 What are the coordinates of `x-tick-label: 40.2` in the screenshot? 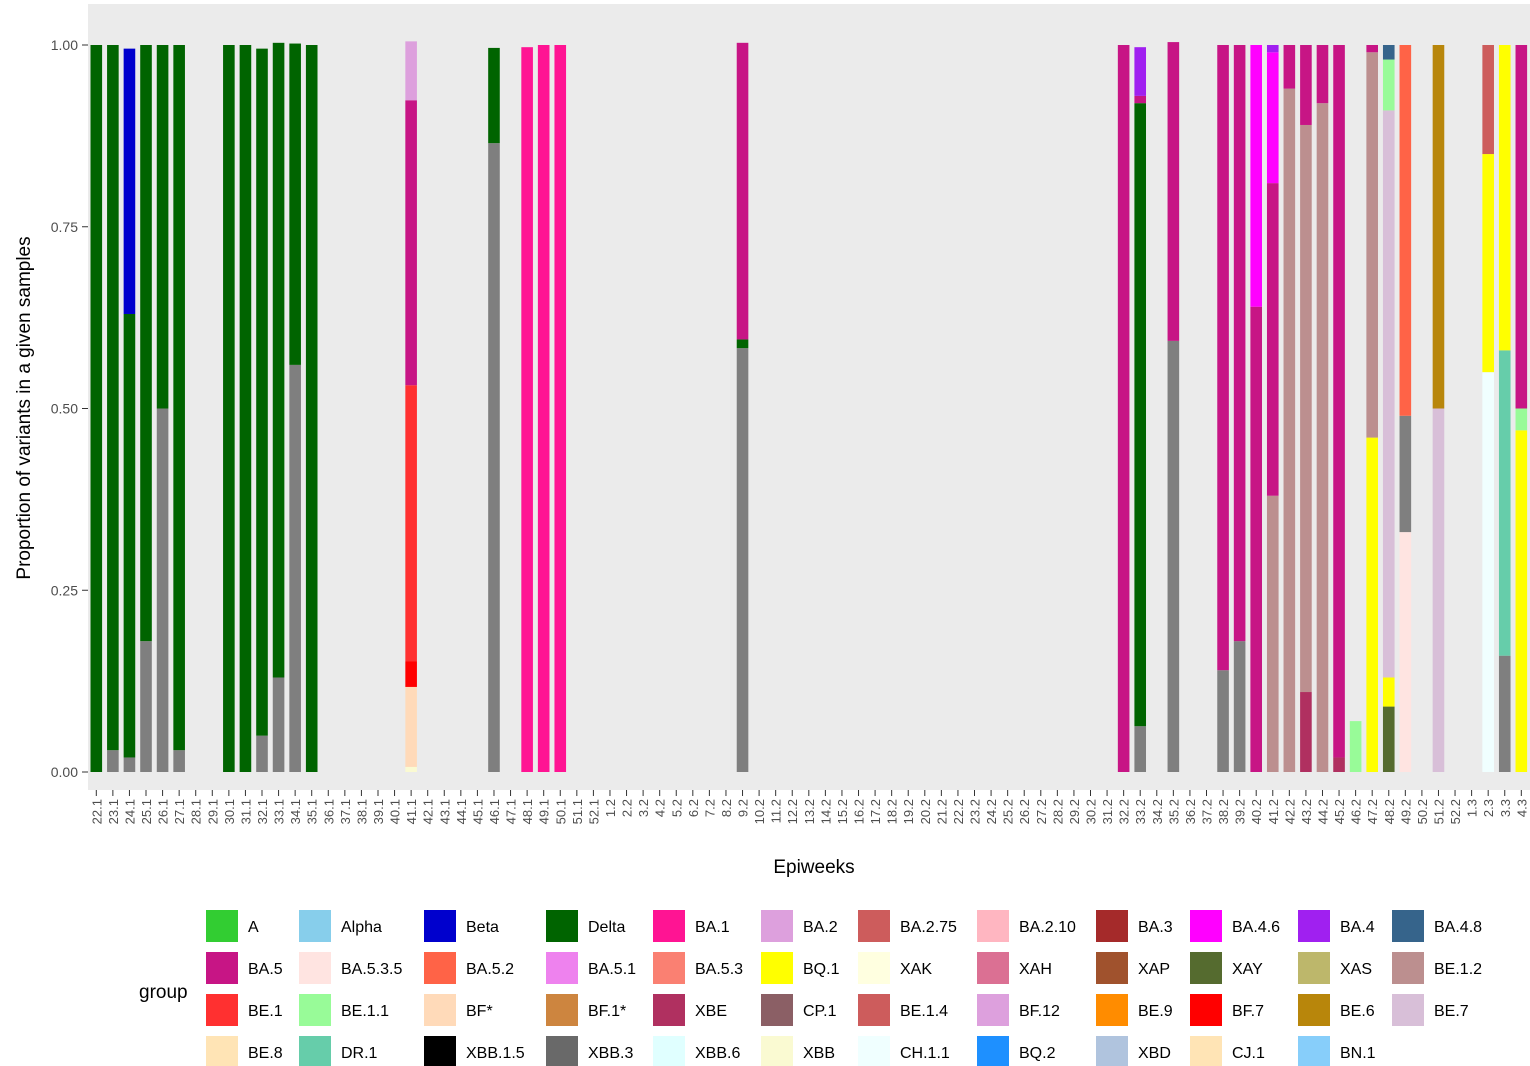 It's located at (1256, 811).